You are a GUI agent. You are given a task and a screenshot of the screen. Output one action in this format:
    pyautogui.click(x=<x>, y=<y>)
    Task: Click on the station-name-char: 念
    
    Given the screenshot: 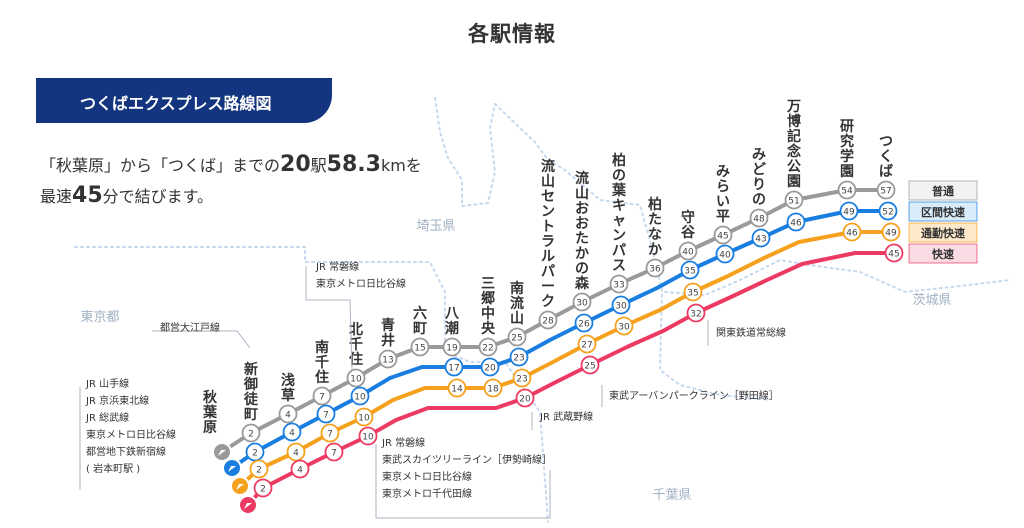 What is the action you would take?
    pyautogui.click(x=794, y=151)
    